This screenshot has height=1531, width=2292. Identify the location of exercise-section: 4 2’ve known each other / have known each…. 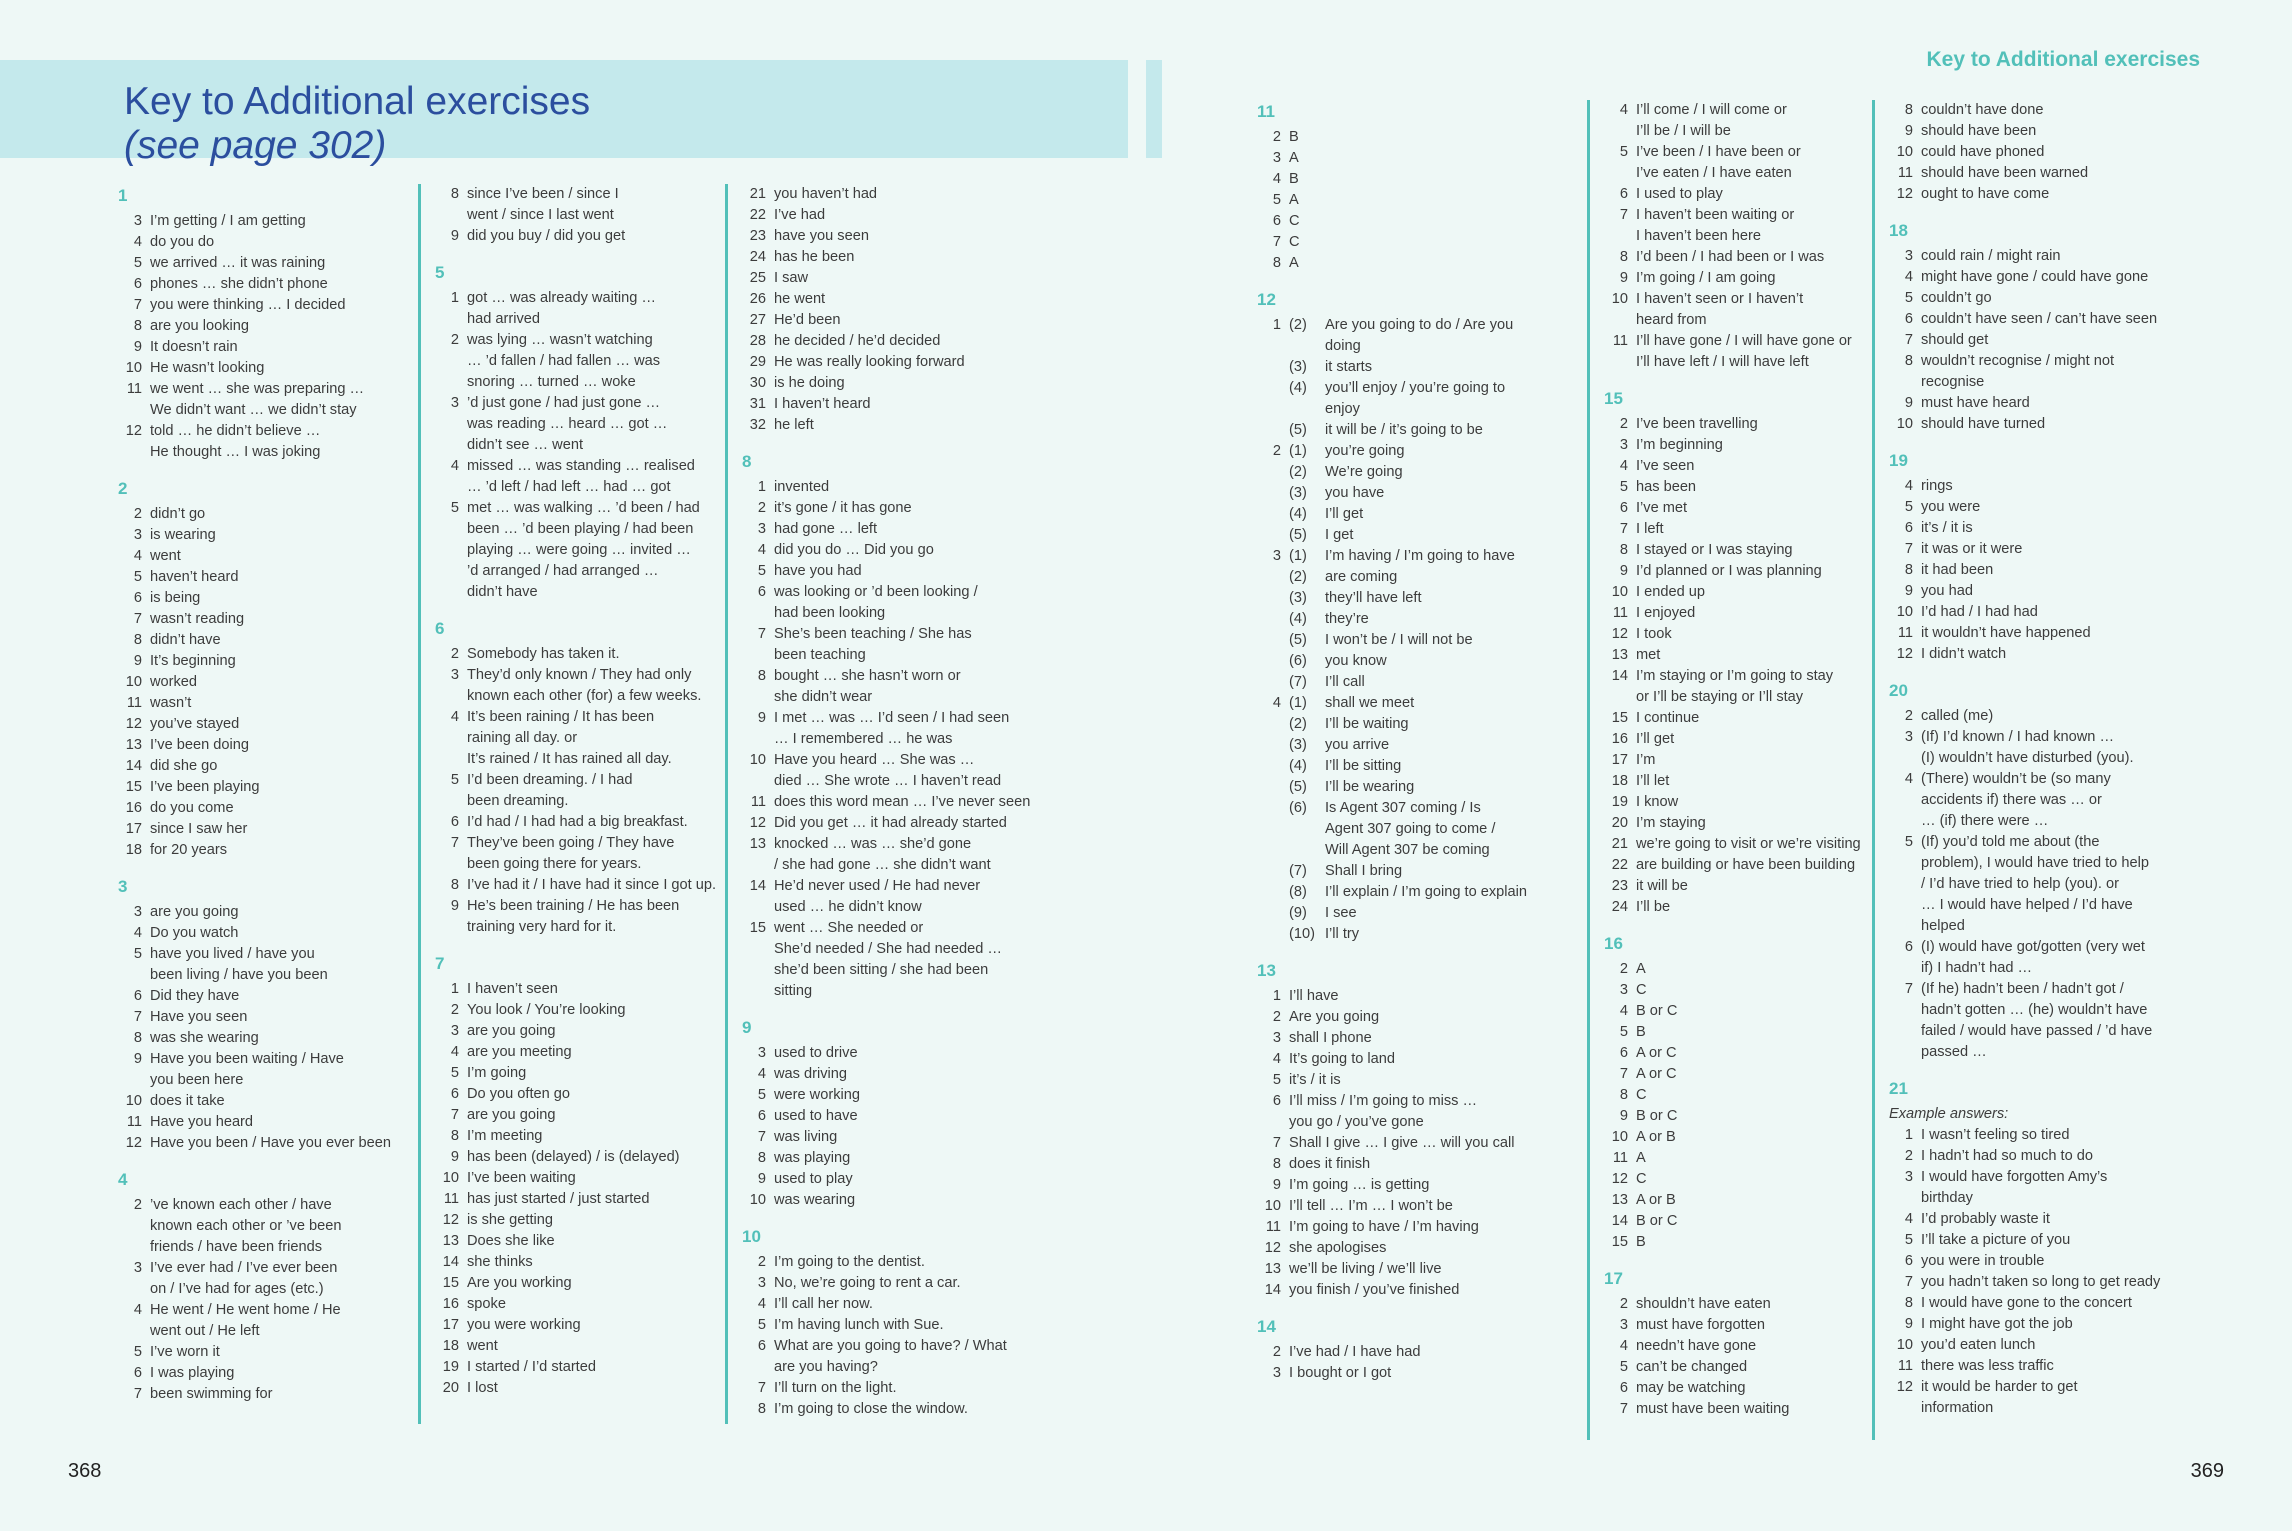
(263, 1286).